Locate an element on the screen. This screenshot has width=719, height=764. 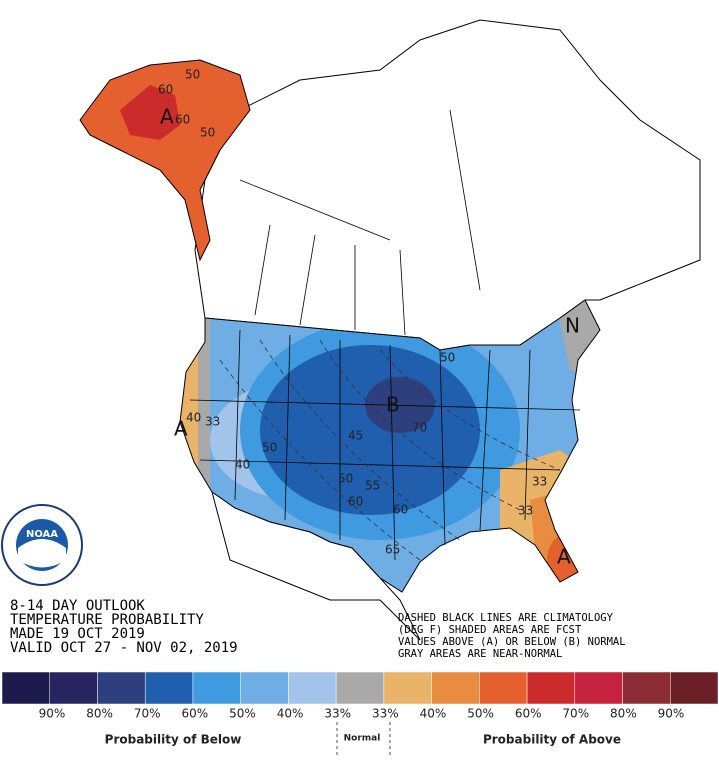
outlook-line: 8-14 DAY OUTLOOK is located at coordinates (77, 606).